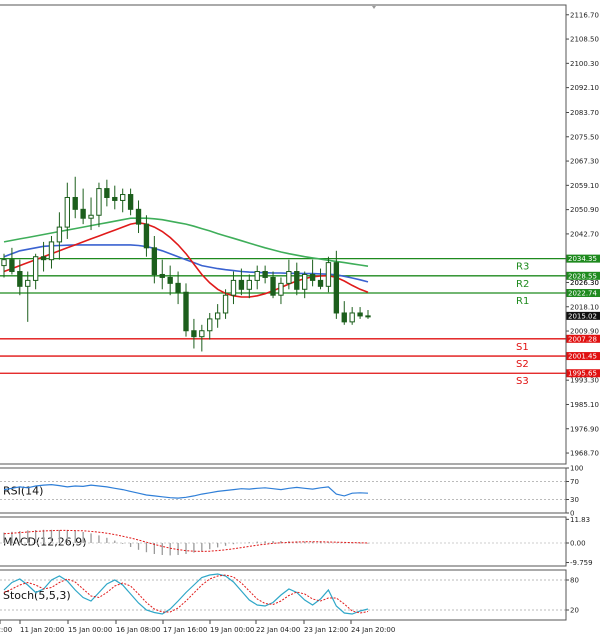 Image resolution: width=600 pixels, height=639 pixels. What do you see at coordinates (186, 263) in the screenshot?
I see `ma-line-blue` at bounding box center [186, 263].